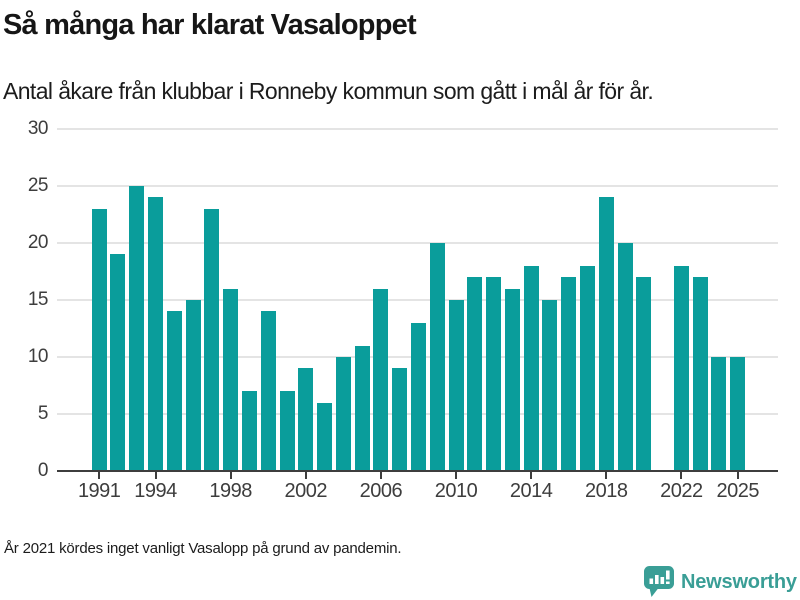 The height and width of the screenshot is (600, 800). What do you see at coordinates (306, 491) in the screenshot?
I see `x-axis-label-2002: 2002` at bounding box center [306, 491].